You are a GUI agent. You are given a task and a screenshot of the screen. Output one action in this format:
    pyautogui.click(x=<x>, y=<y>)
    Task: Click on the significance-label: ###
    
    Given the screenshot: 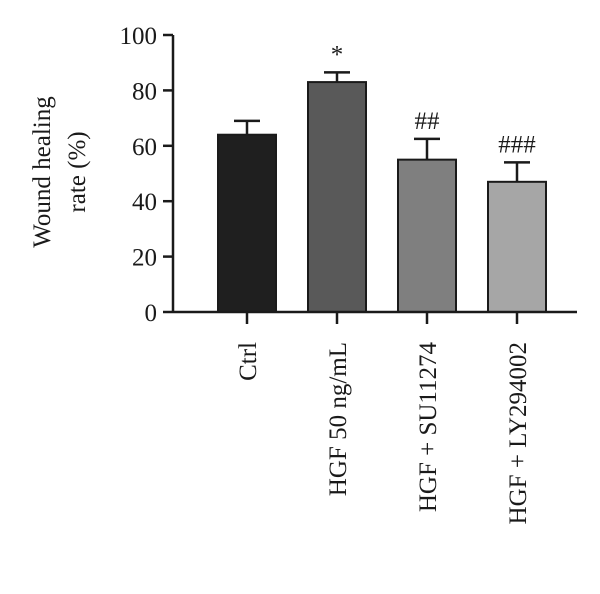 What is the action you would take?
    pyautogui.click(x=517, y=144)
    